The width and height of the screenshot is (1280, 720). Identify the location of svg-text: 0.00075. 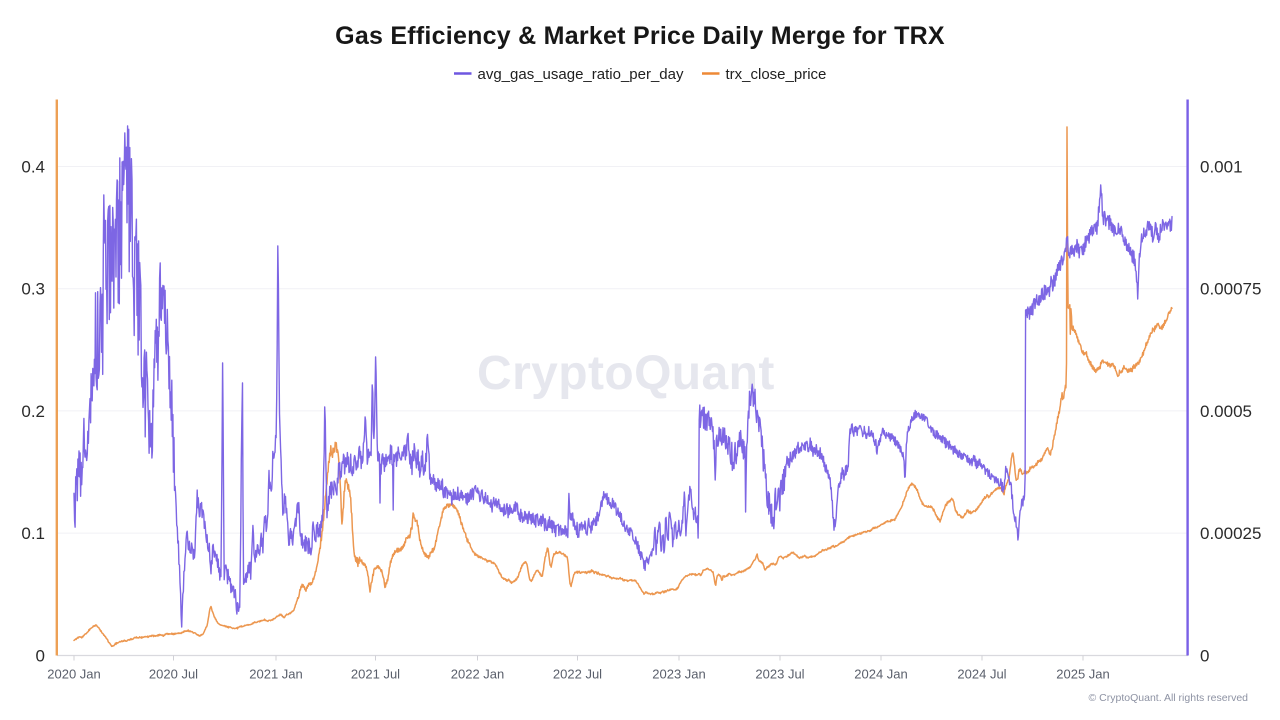
(1230, 289).